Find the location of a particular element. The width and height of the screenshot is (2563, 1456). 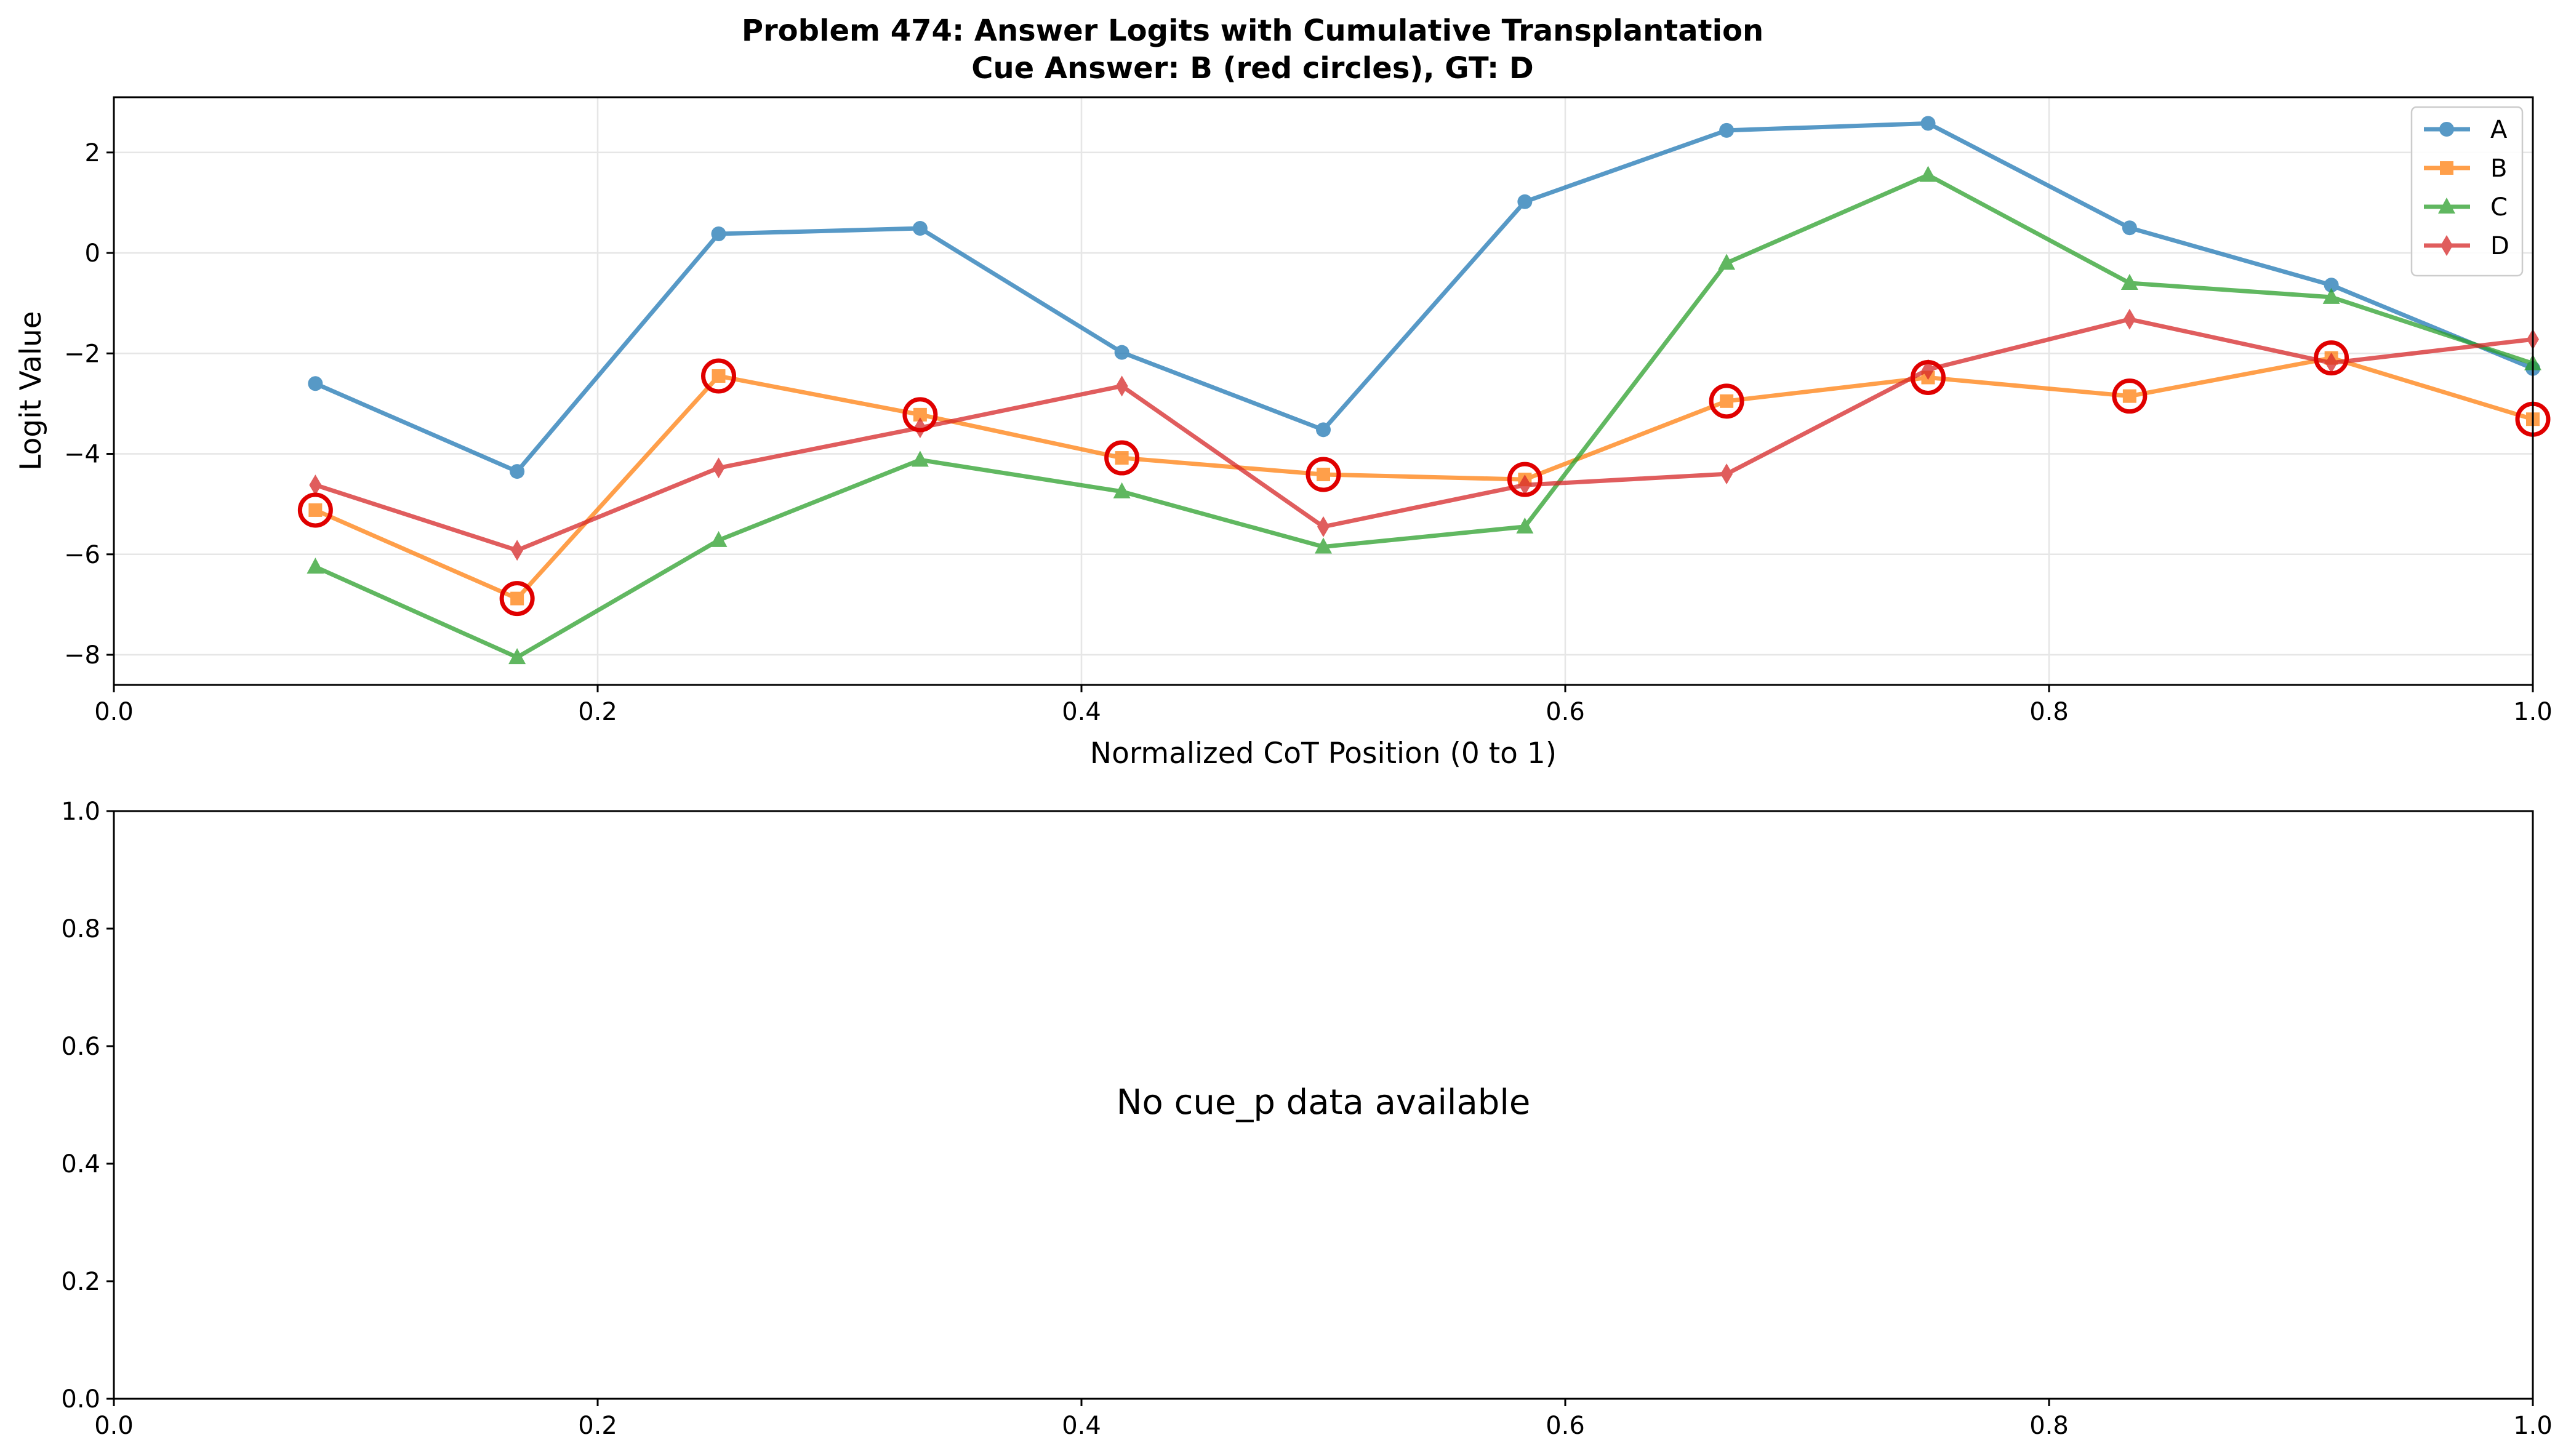

legend-item-a is located at coordinates (2447, 129).